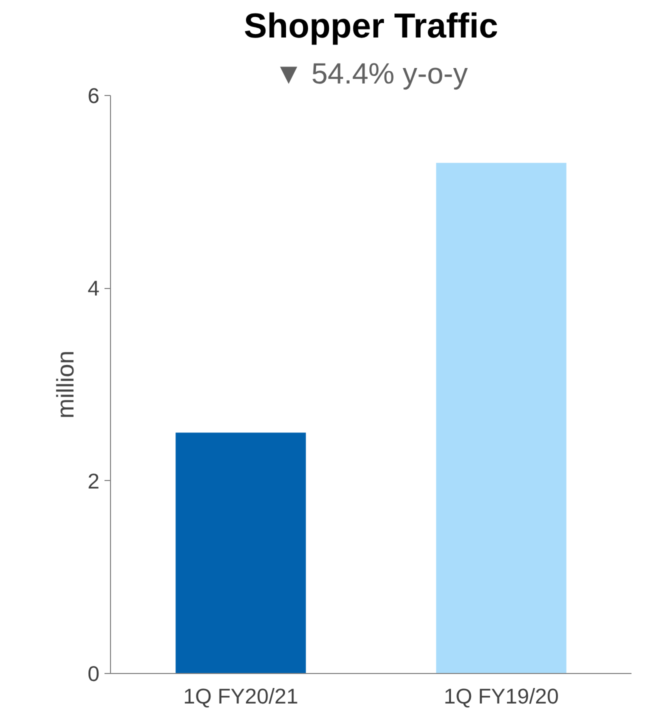 This screenshot has height=723, width=651. Describe the element at coordinates (94, 674) in the screenshot. I see `y-tick-label: 0` at that location.